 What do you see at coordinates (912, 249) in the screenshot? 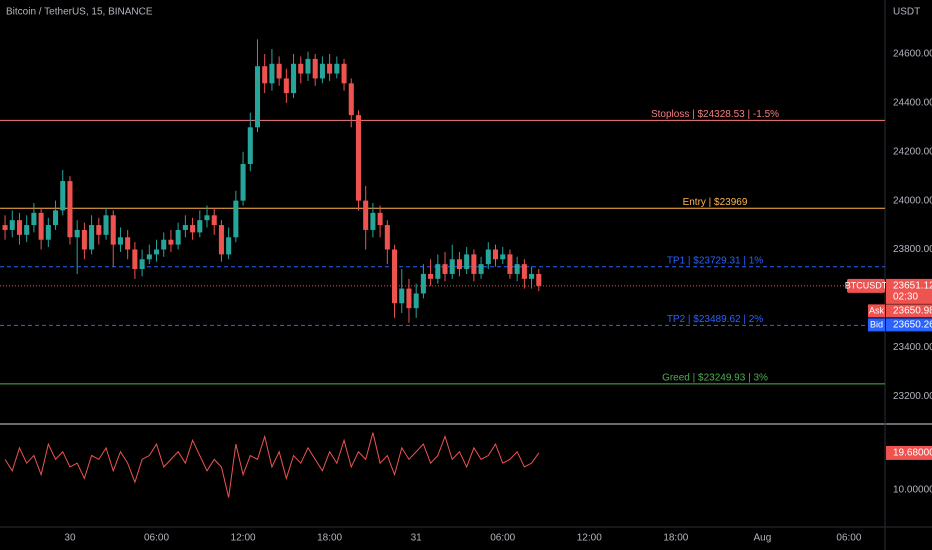
I see `y-tick-label: 23800.00` at bounding box center [912, 249].